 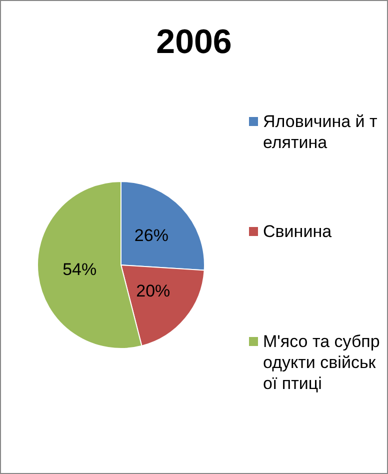 What do you see at coordinates (153, 290) in the screenshot?
I see `data-label: 20%` at bounding box center [153, 290].